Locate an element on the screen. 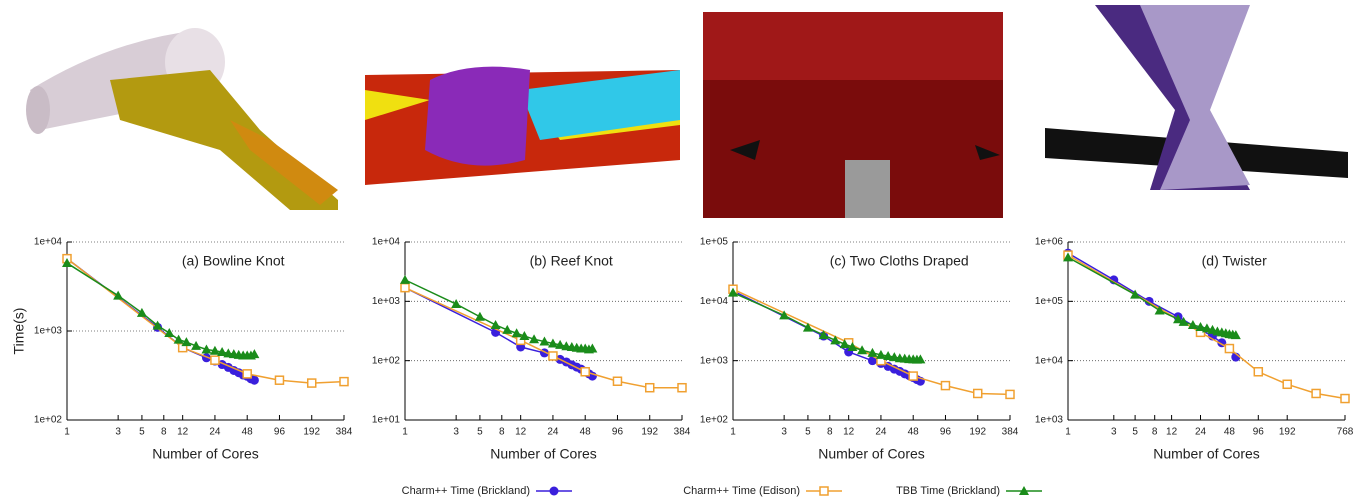 Image resolution: width=1369 pixels, height=504 pixels. y-tick-label: 1e+05 is located at coordinates (1049, 301).